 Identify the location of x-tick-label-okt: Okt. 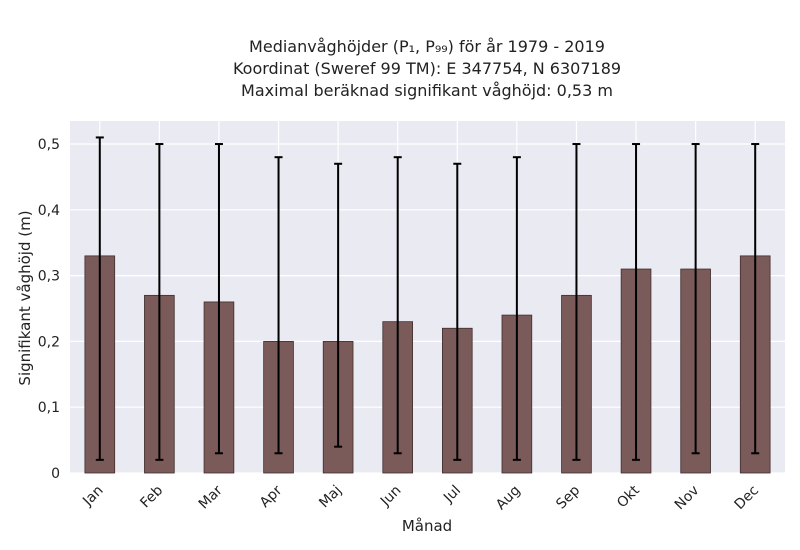
(628, 496).